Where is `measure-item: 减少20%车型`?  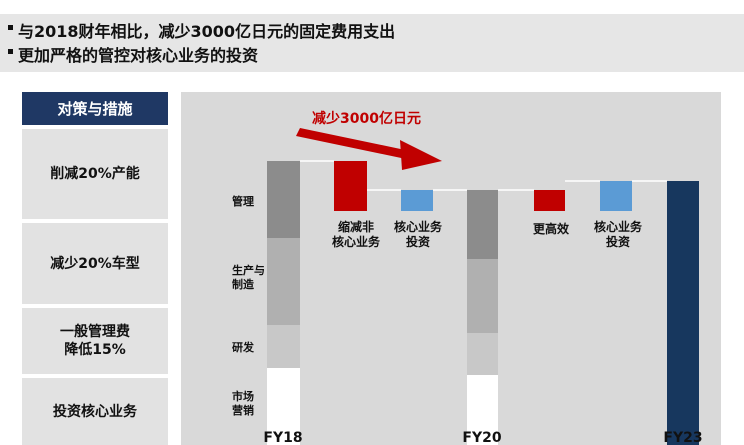
measure-item: 减少20%车型 is located at coordinates (95, 261).